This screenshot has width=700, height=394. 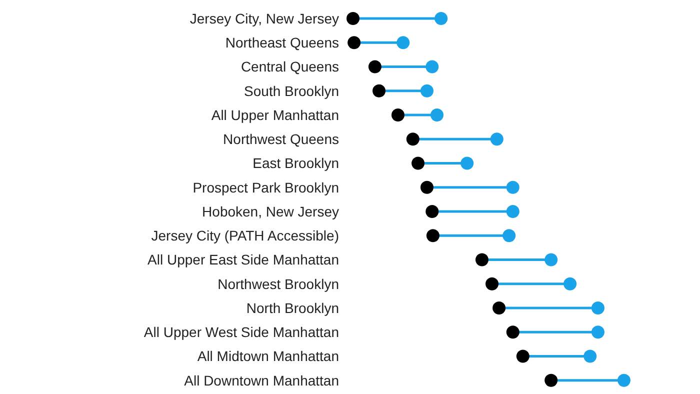 What do you see at coordinates (282, 42) in the screenshot?
I see `y-tick-label: Northeast Queens` at bounding box center [282, 42].